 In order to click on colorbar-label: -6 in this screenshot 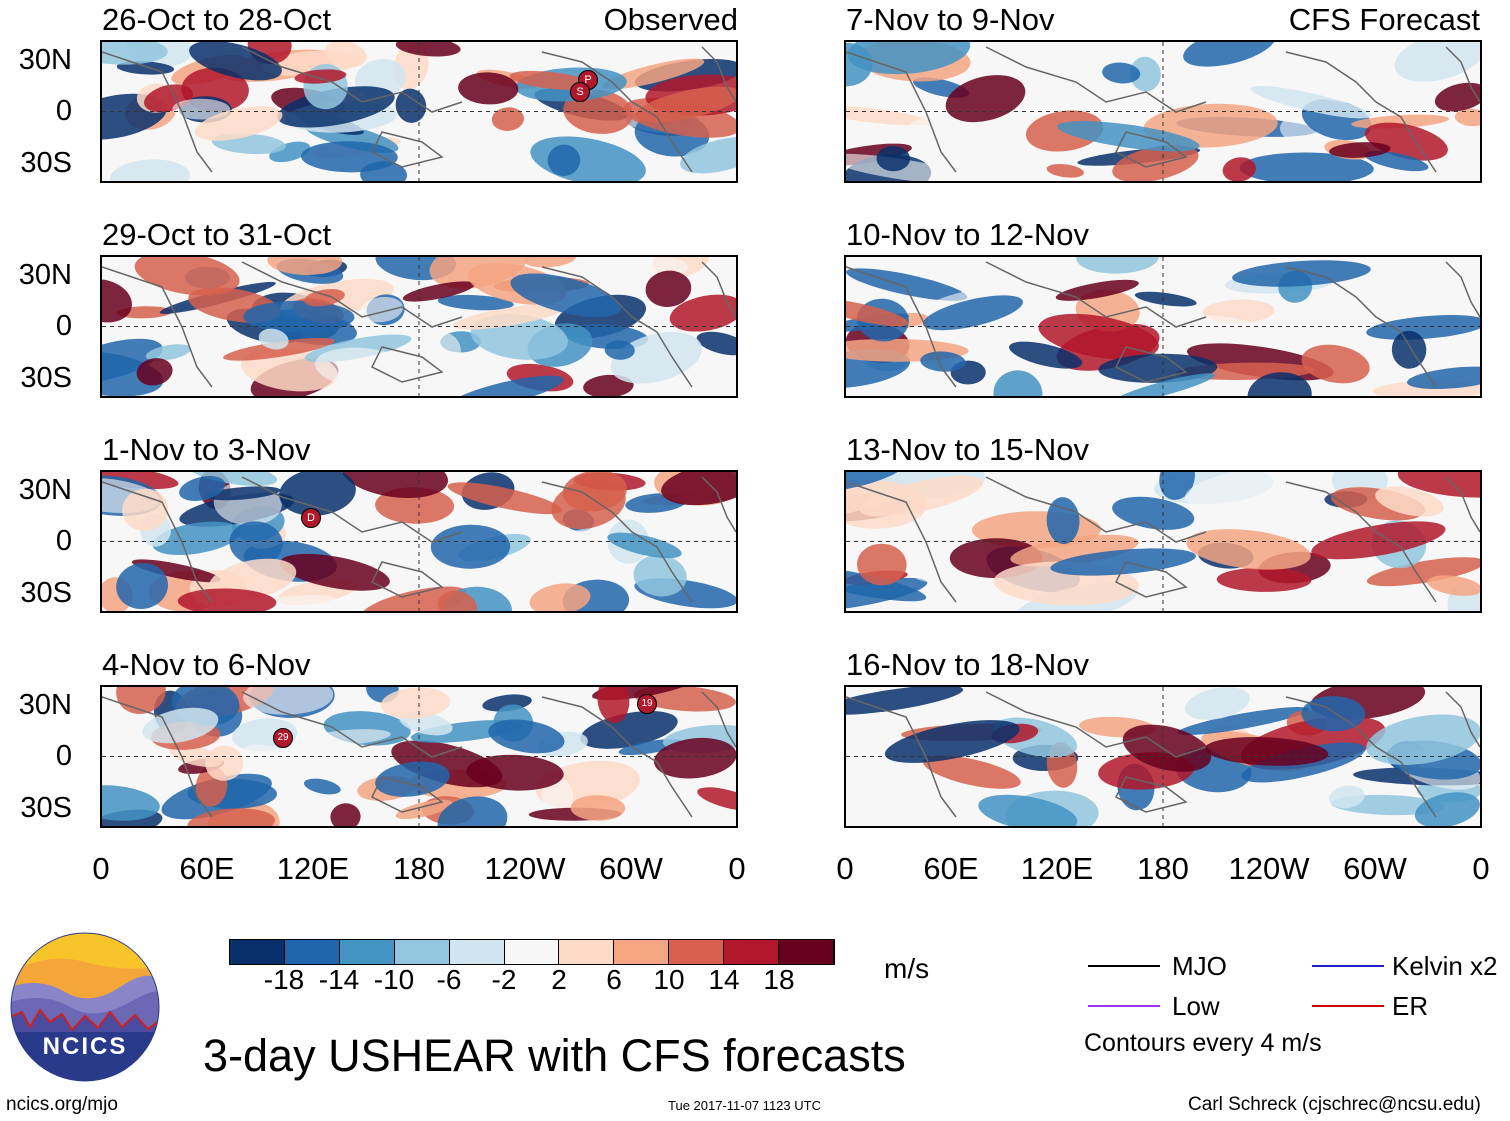, I will do `click(449, 979)`.